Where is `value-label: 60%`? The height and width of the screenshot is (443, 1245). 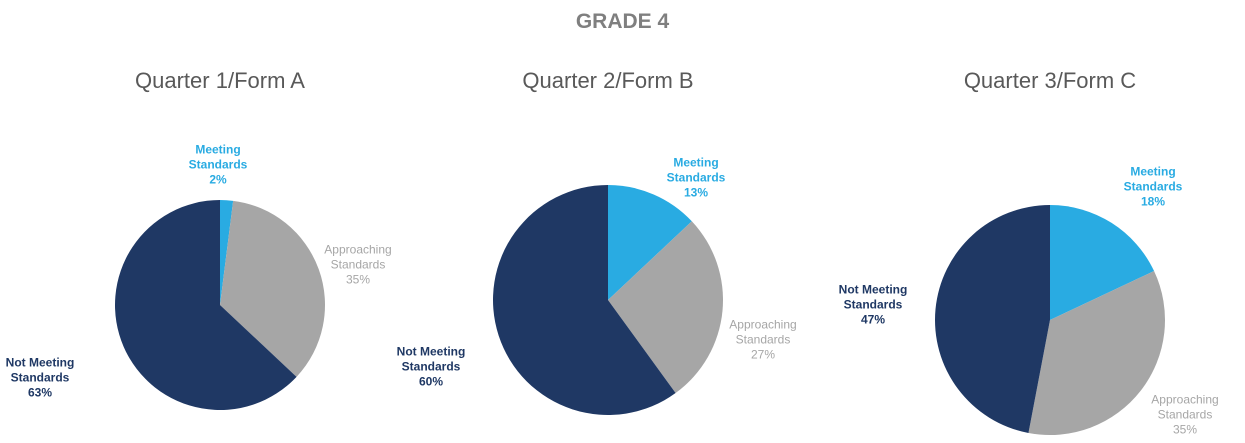
value-label: 60% is located at coordinates (431, 381).